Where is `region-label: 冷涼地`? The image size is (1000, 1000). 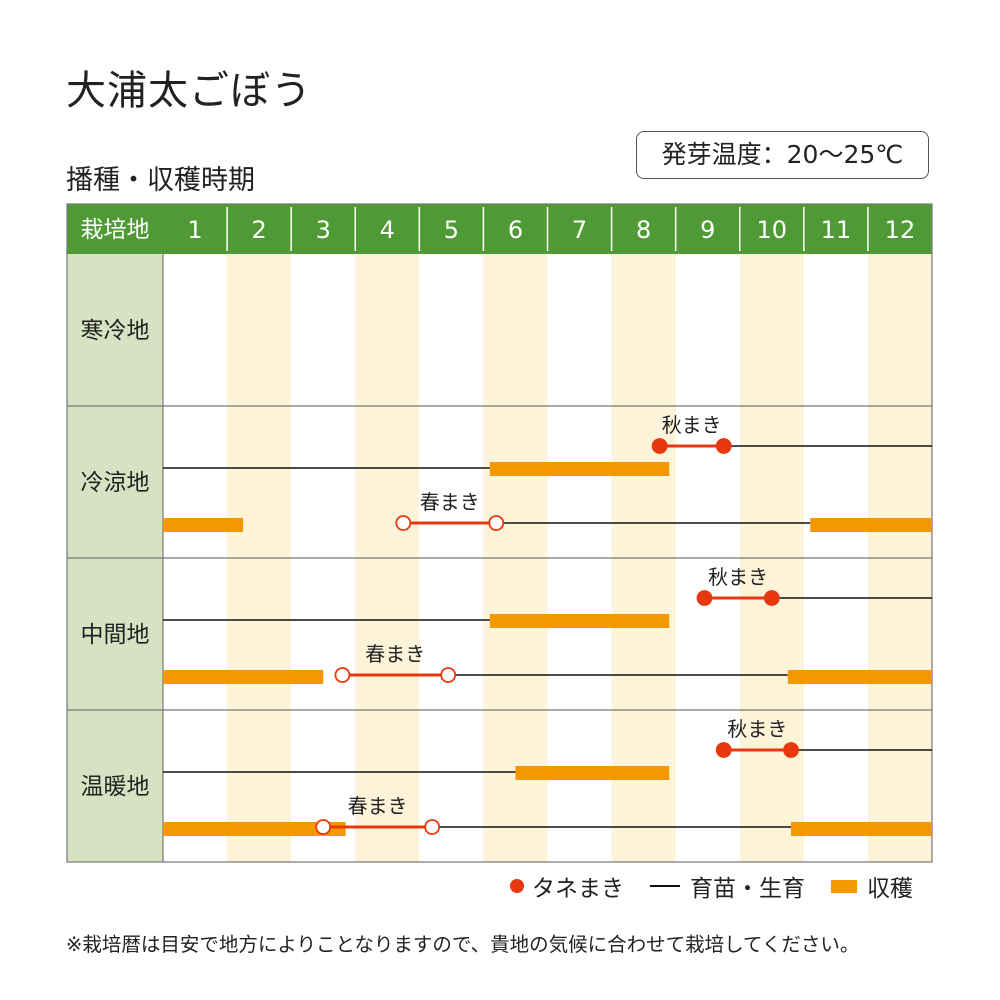
region-label: 冷涼地 is located at coordinates (115, 483).